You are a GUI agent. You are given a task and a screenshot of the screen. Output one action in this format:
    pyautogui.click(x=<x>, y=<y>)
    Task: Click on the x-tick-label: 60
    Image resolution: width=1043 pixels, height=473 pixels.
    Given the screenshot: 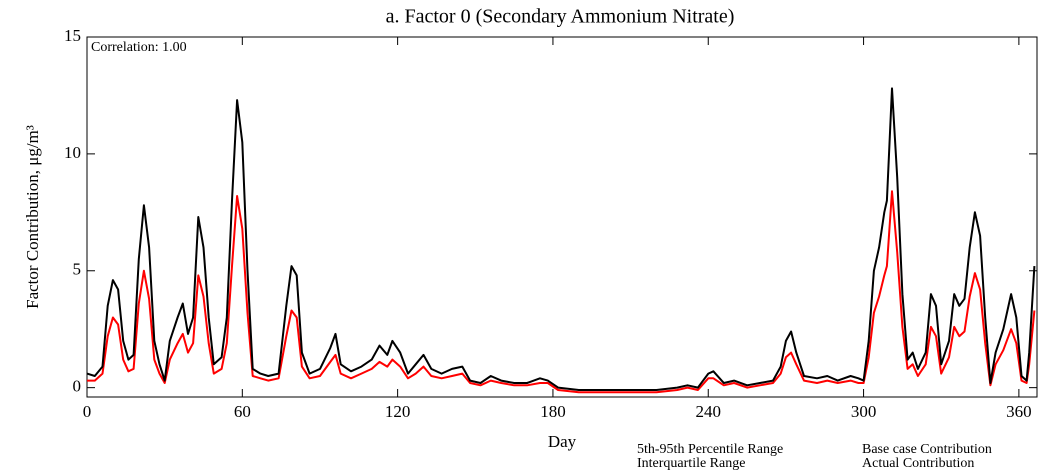 What is the action you would take?
    pyautogui.click(x=242, y=411)
    